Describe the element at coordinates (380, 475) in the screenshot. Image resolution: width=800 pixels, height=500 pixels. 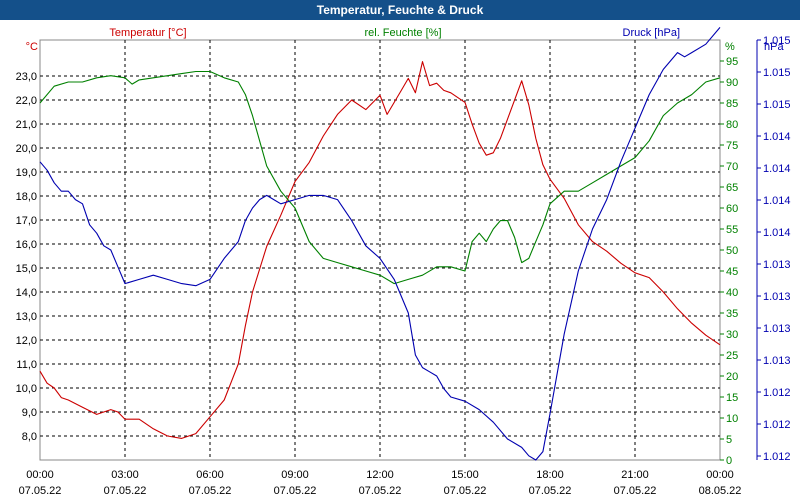
I see `time-tick-label: 12:00` at that location.